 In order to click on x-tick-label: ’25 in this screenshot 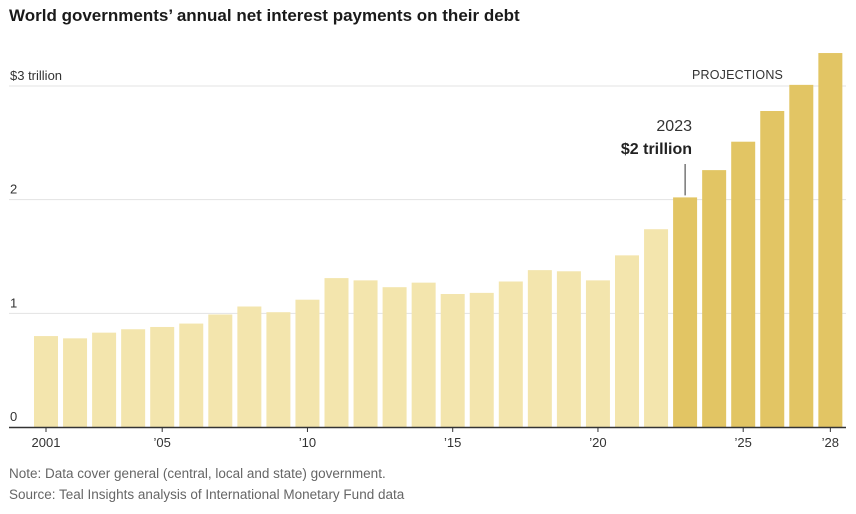, I will do `click(743, 442)`.